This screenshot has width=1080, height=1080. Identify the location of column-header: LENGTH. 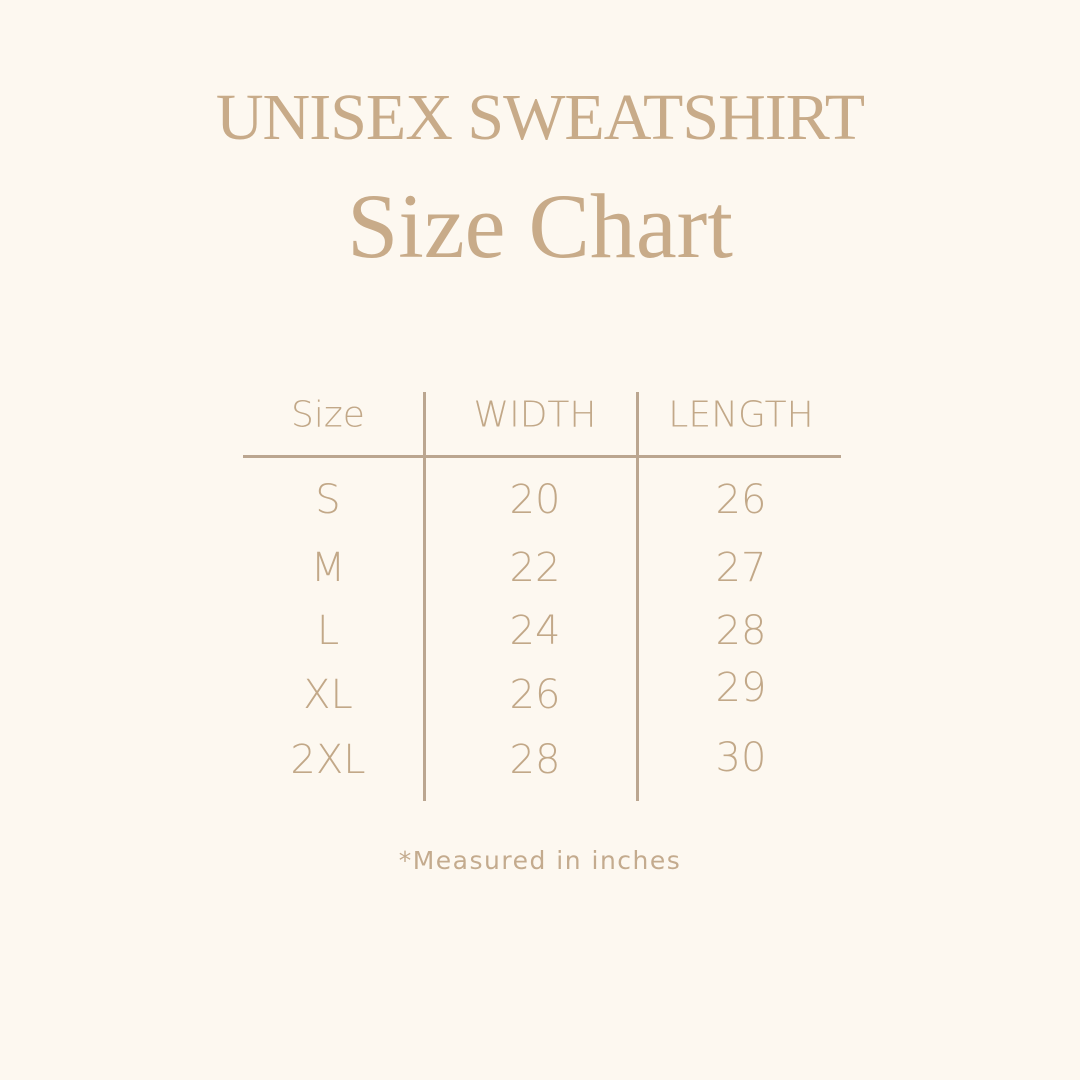
(741, 415).